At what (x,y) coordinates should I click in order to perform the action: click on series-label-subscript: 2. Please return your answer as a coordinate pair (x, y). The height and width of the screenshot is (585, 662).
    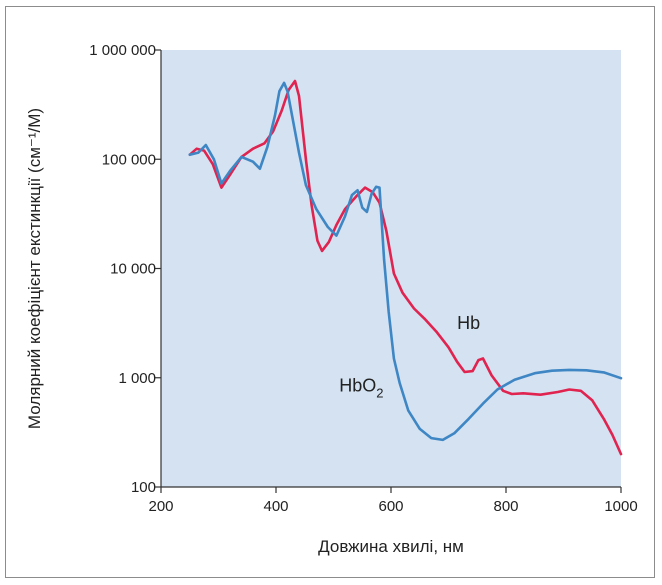
    Looking at the image, I should click on (379, 392).